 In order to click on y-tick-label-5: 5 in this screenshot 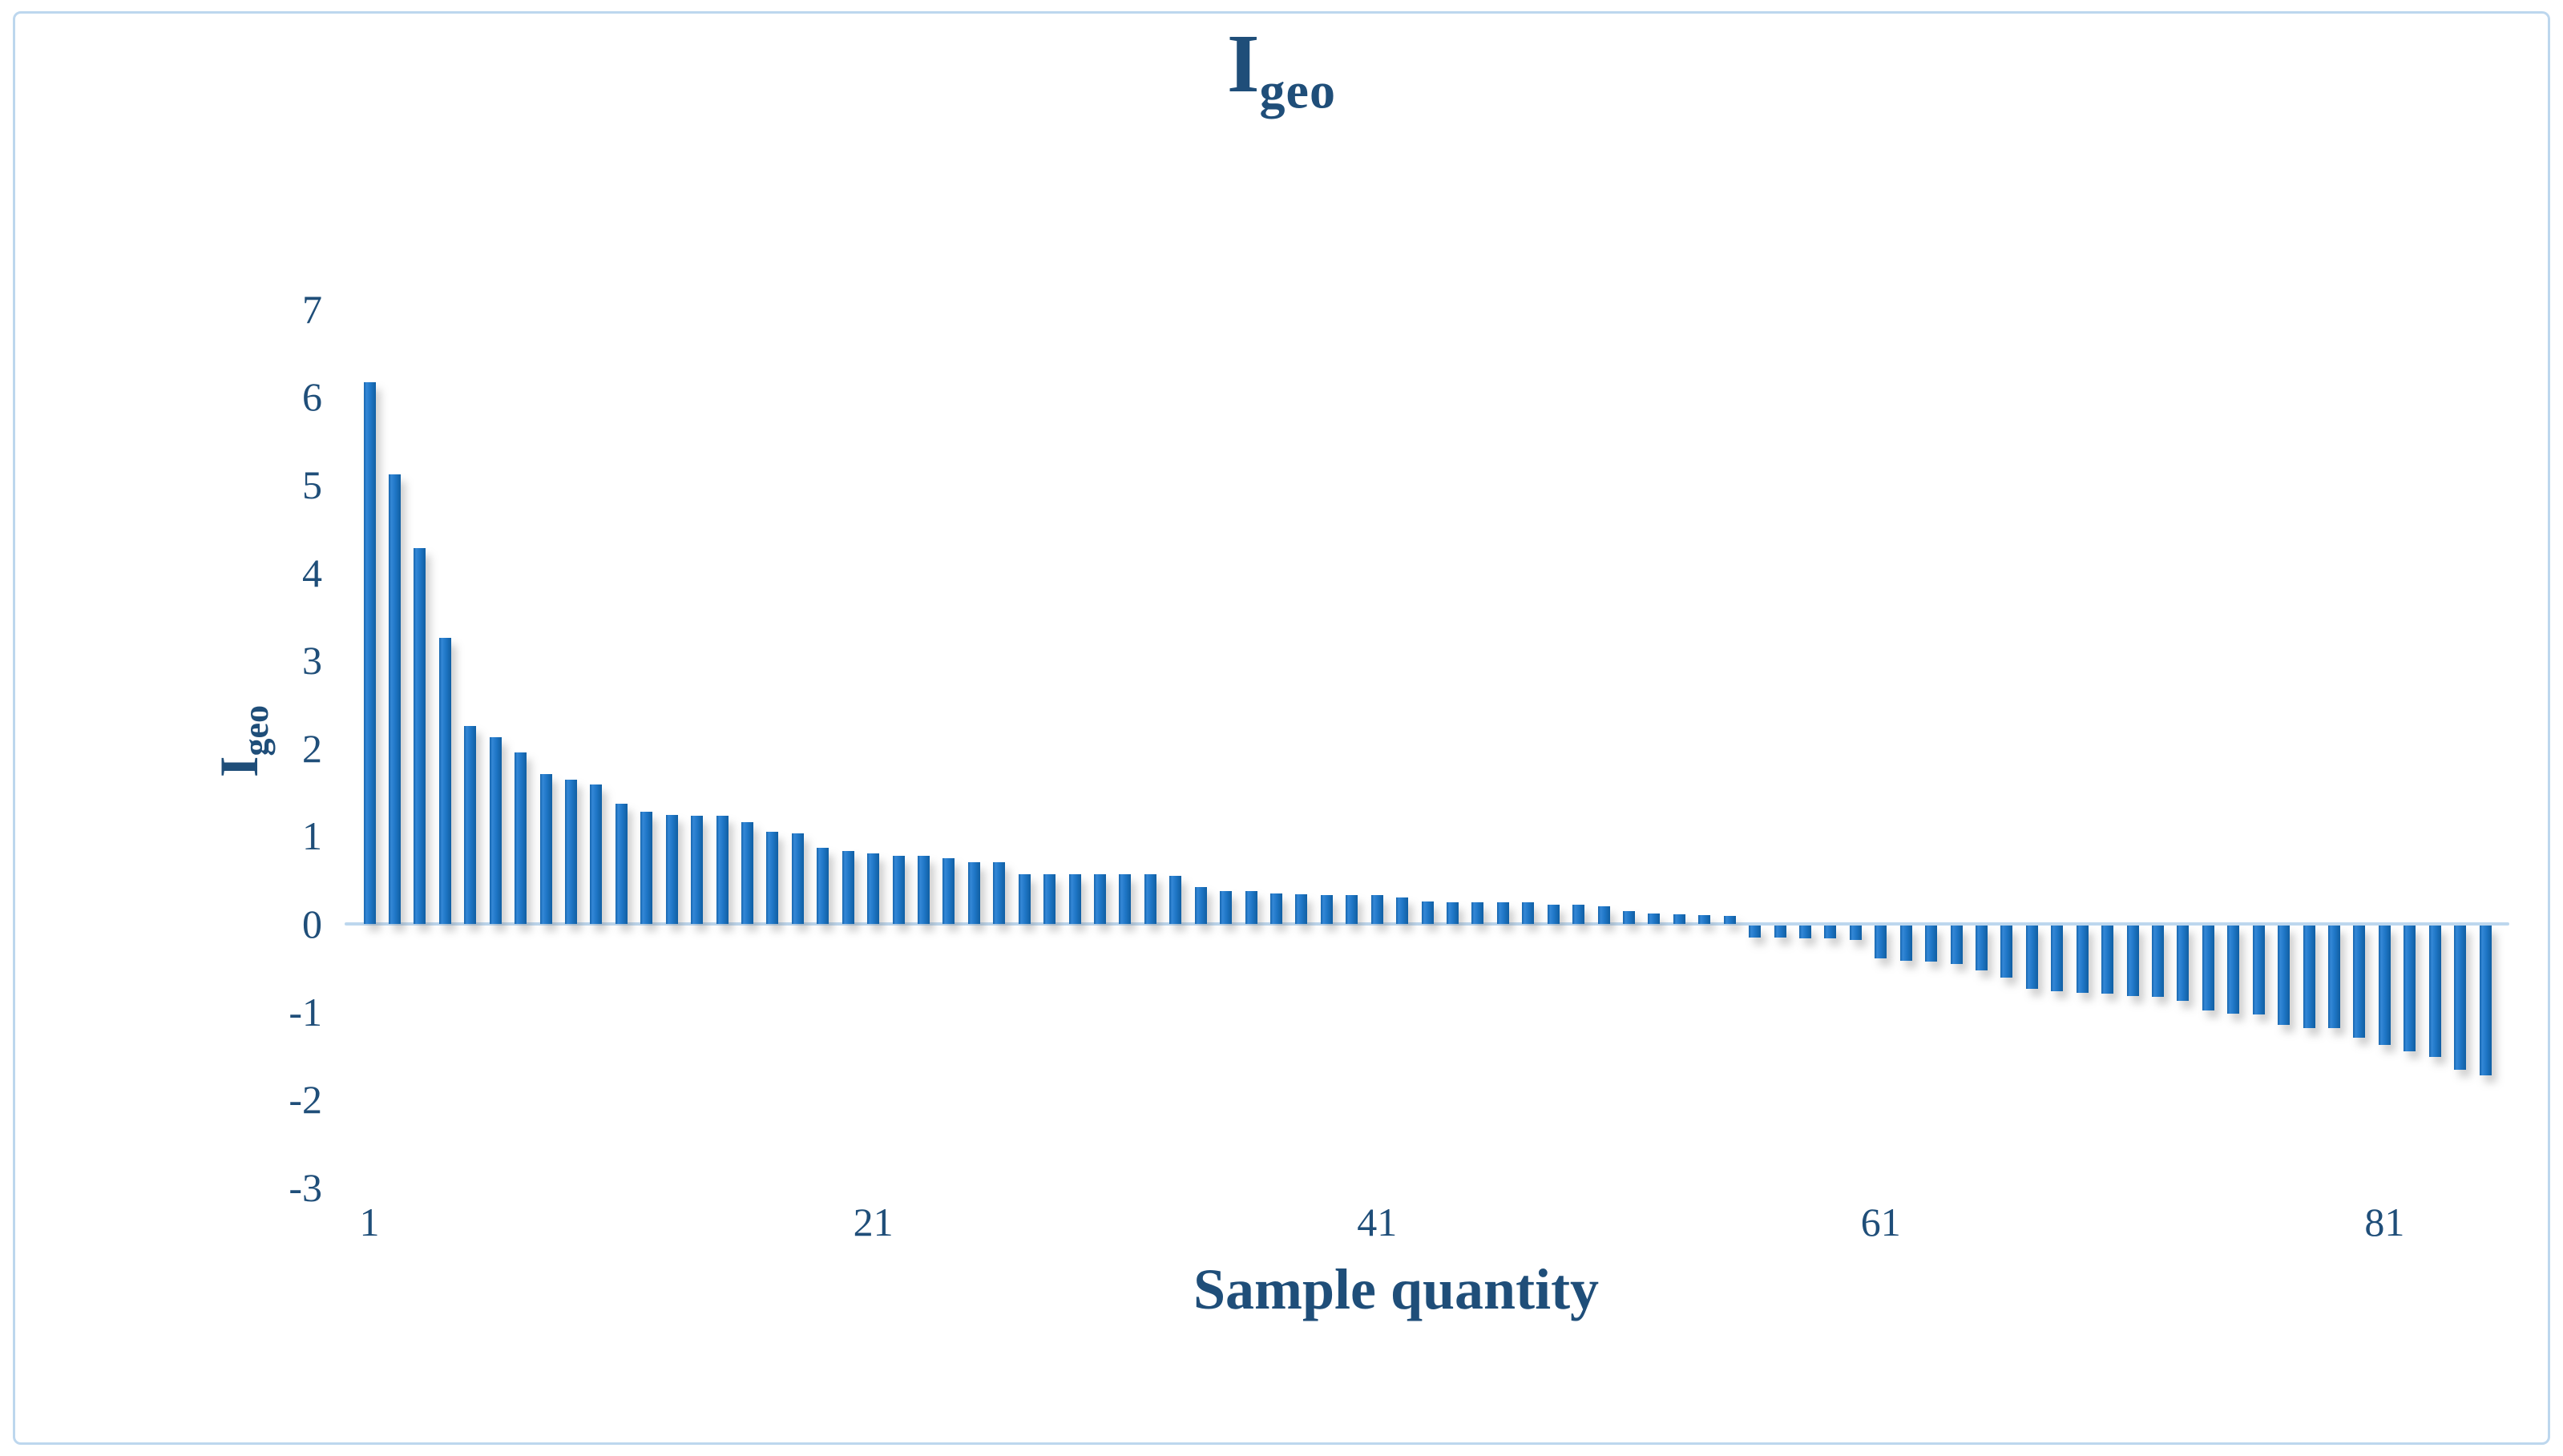, I will do `click(312, 484)`.